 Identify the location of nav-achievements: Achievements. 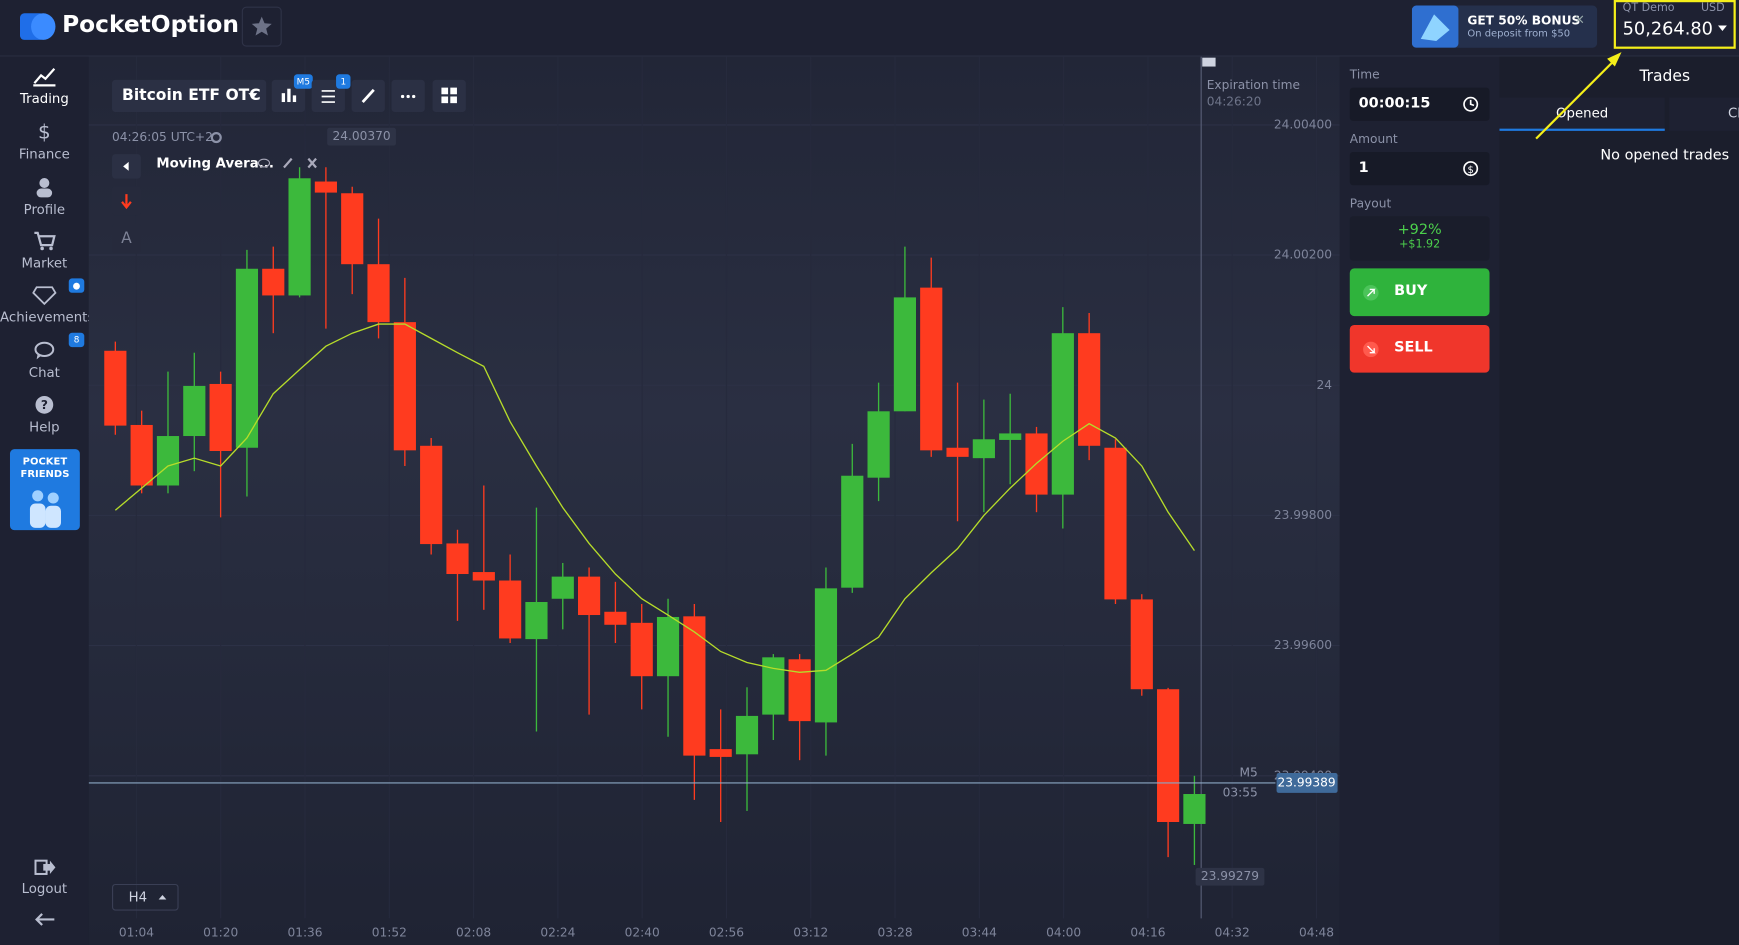
(47, 304).